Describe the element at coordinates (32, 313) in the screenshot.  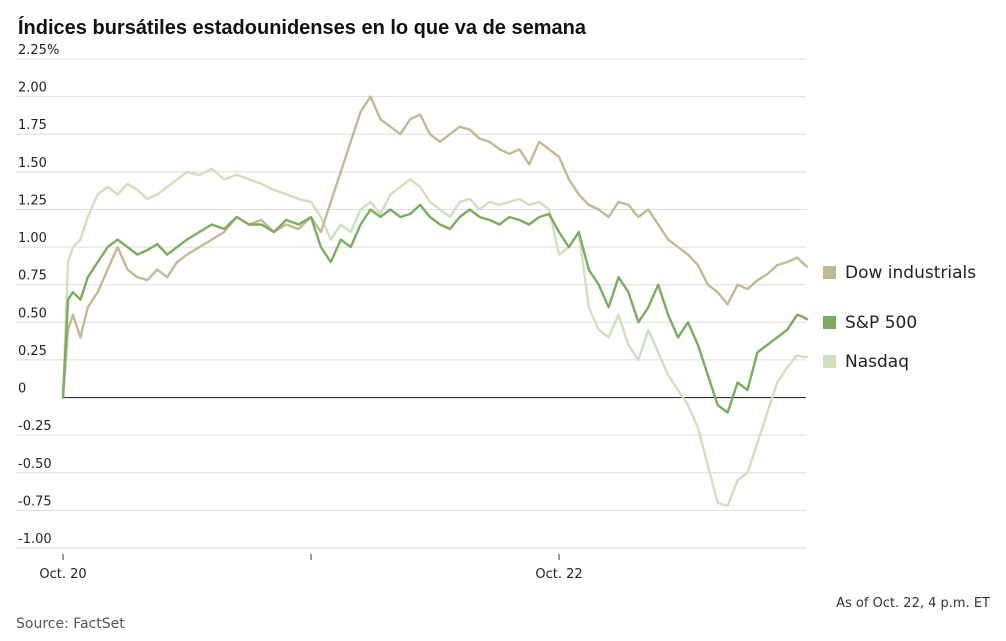
I see `y-tick-label: 0.50` at that location.